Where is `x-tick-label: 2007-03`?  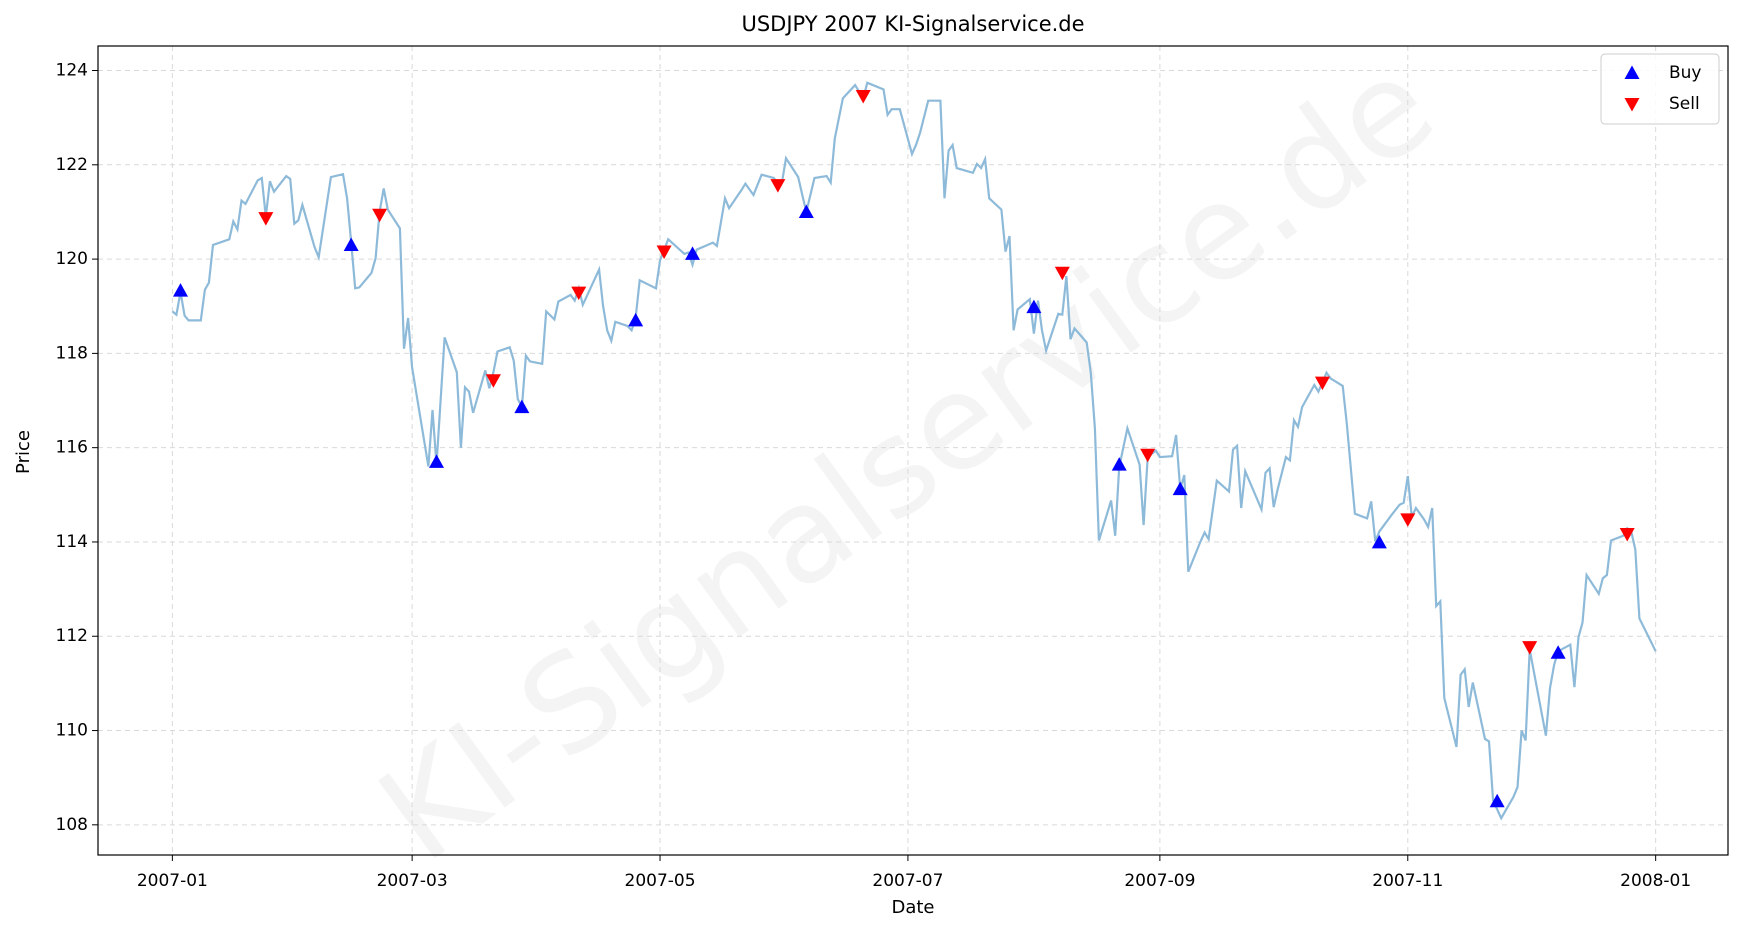
x-tick-label: 2007-03 is located at coordinates (412, 881).